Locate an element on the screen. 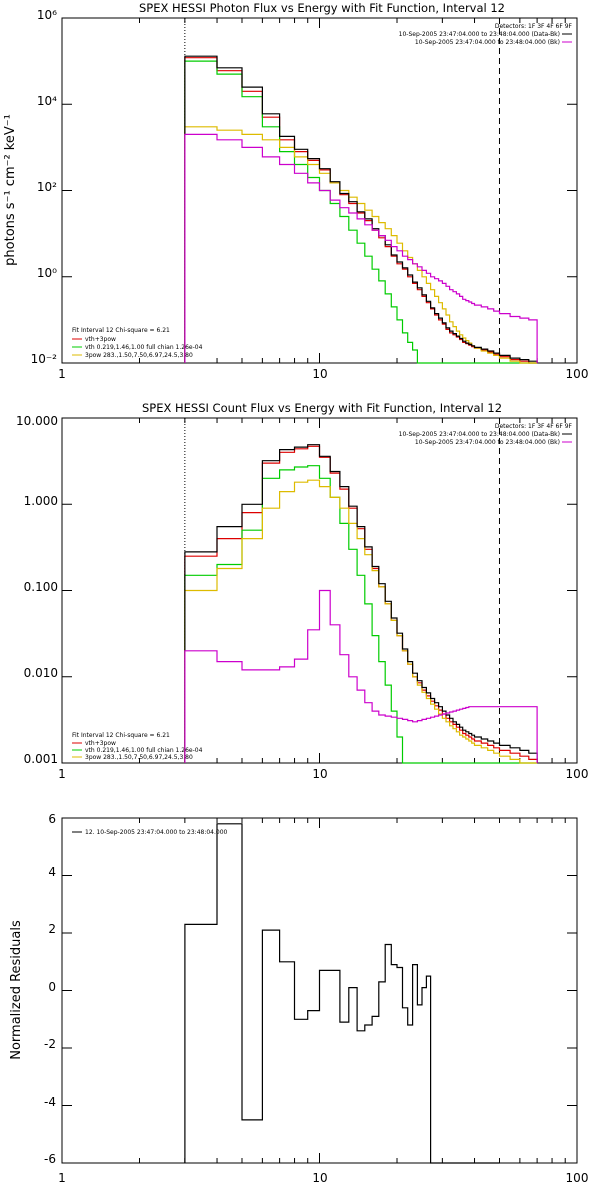 Image resolution: width=600 pixels, height=1200 pixels. y-tick-label: 0 is located at coordinates (52, 987).